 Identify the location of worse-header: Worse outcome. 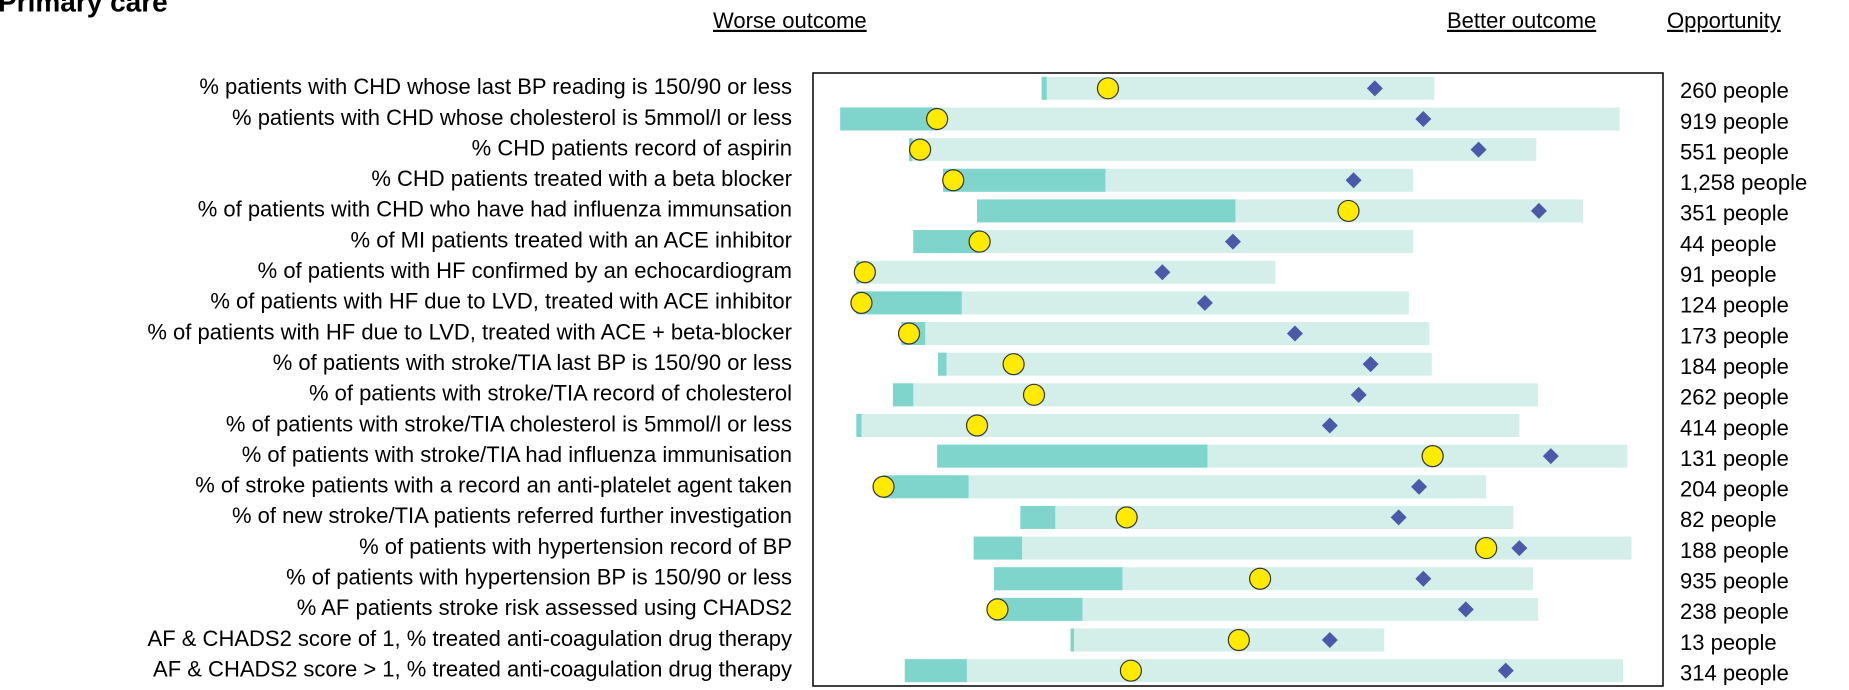
(790, 20).